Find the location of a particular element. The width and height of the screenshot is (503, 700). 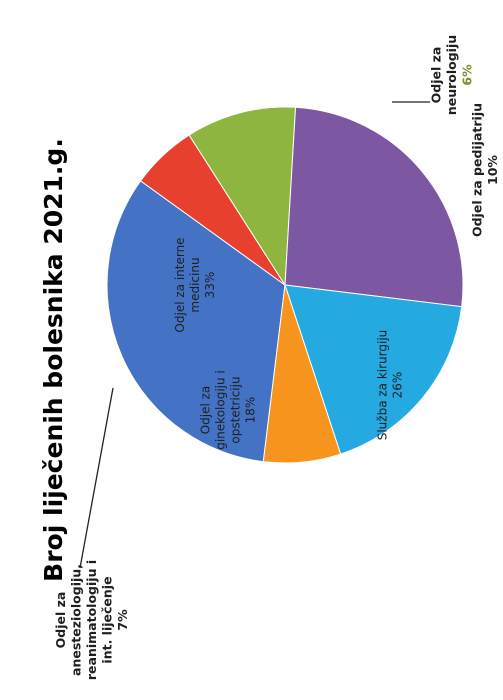

slice-percent: 7% is located at coordinates (122, 620).